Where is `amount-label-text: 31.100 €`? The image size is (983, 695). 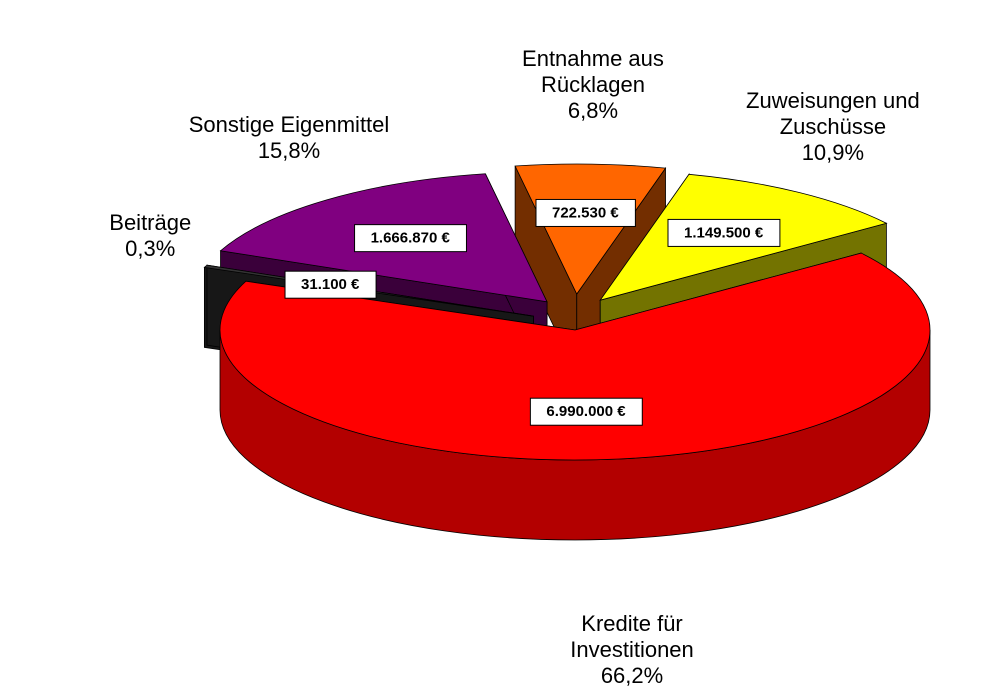 amount-label-text: 31.100 € is located at coordinates (330, 284).